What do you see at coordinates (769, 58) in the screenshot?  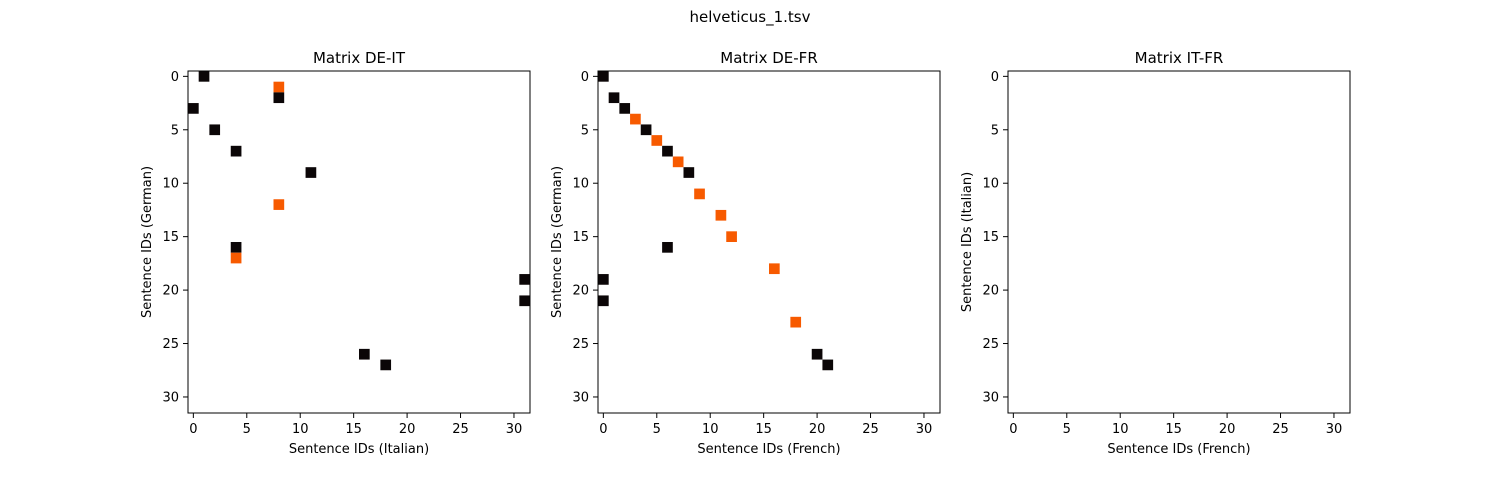 I see `chart-title: Matrix DE-FR` at bounding box center [769, 58].